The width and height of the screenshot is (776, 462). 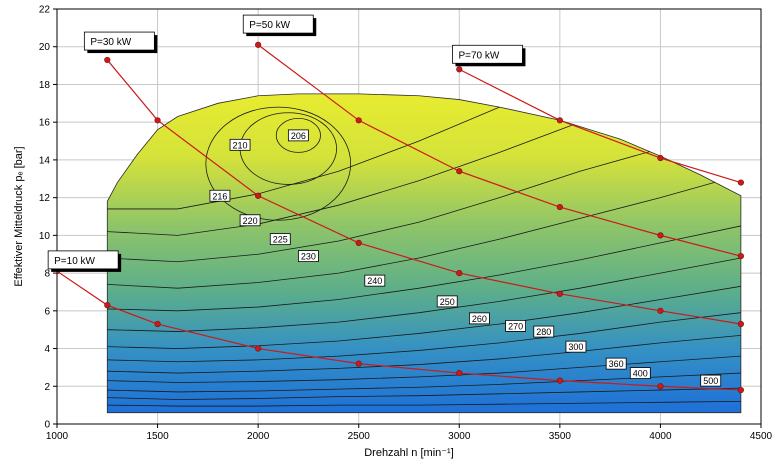 What do you see at coordinates (660, 436) in the screenshot?
I see `x-tick-label: 4000` at bounding box center [660, 436].